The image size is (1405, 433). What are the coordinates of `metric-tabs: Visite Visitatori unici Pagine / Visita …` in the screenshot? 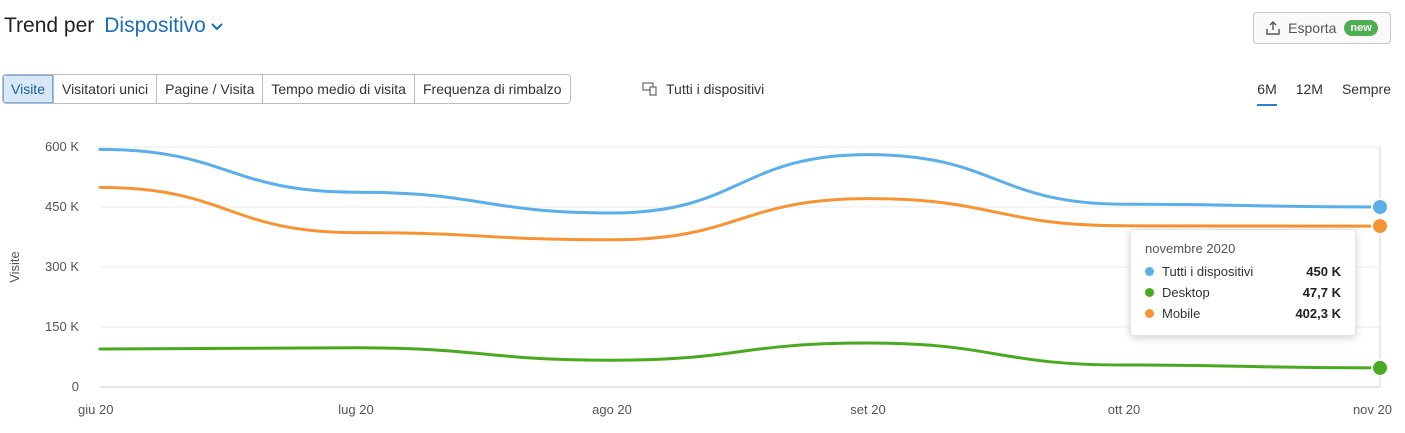 It's located at (286, 89).